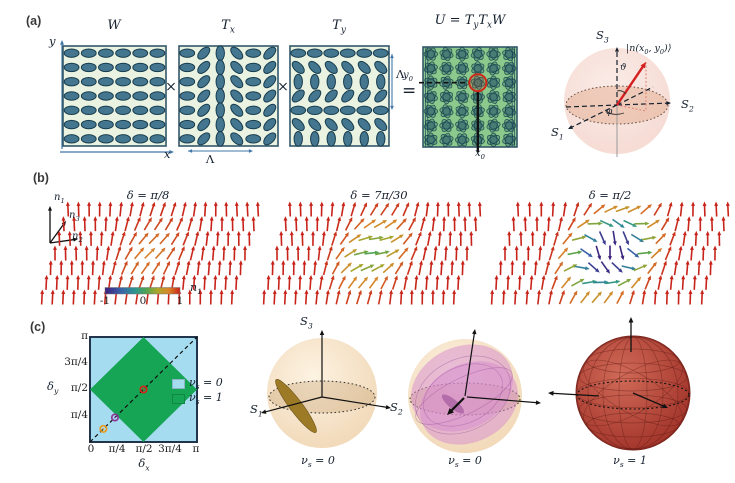 The width and height of the screenshot is (735, 483). I want to click on quiver-title-1: δ = π/8, so click(148, 195).